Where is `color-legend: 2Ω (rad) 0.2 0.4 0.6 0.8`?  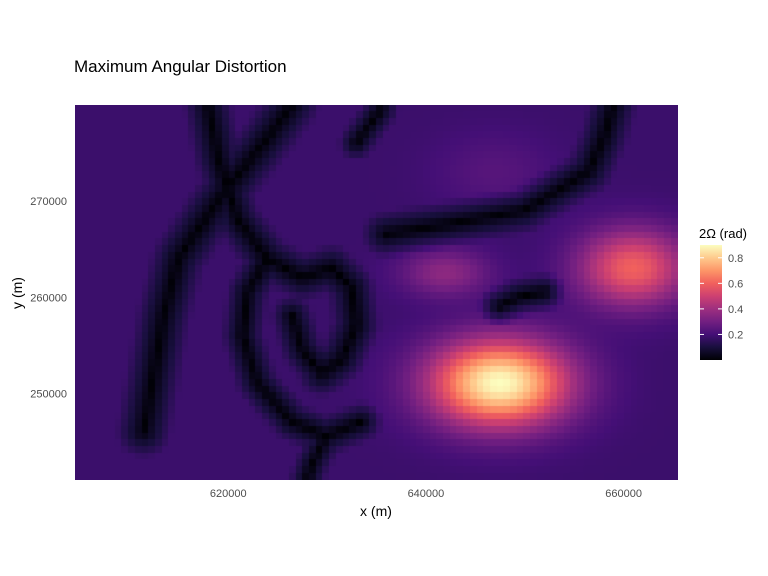 color-legend: 2Ω (rad) 0.2 0.4 0.6 0.8 is located at coordinates (723, 293).